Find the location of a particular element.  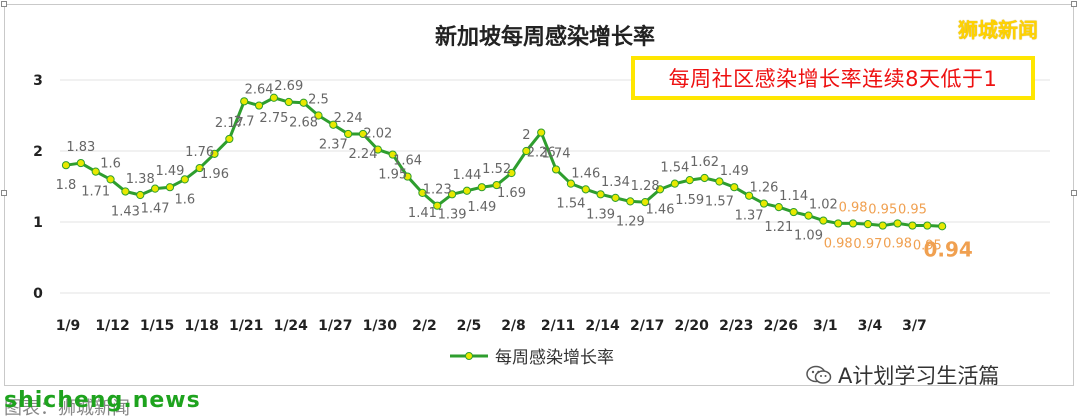

x-tick-label: 3/7 is located at coordinates (914, 326).